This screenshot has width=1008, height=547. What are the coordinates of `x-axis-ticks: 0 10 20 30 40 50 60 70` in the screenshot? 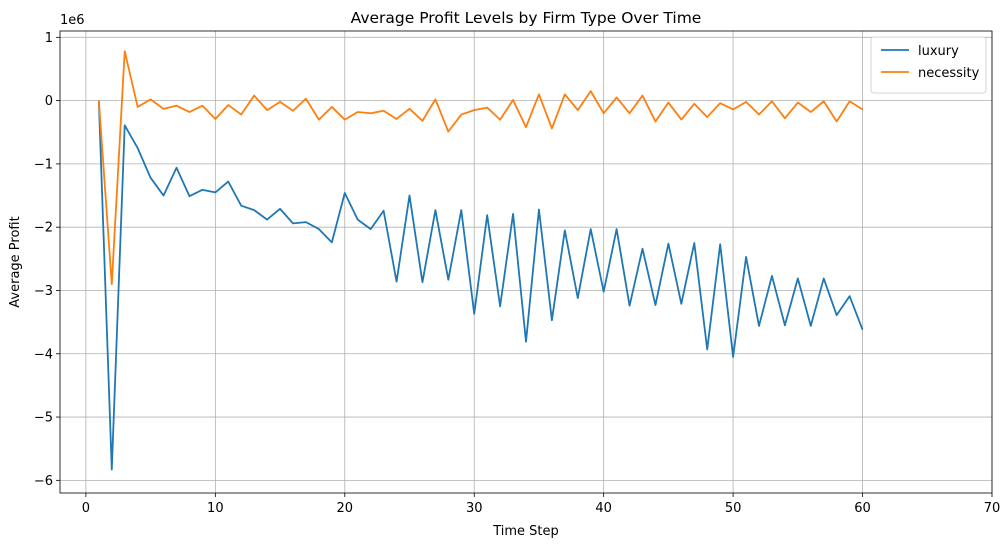 It's located at (541, 504).